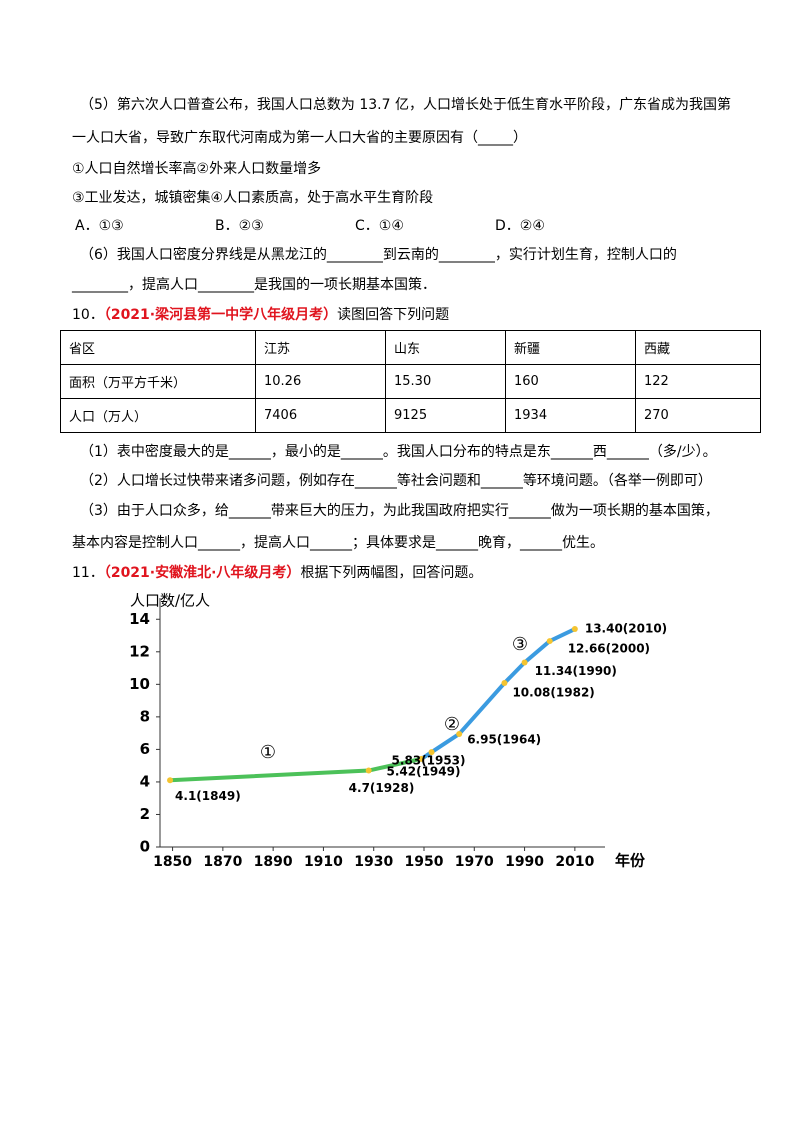 The image size is (800, 1132). Describe the element at coordinates (373, 862) in the screenshot. I see `x-tick-label: 1930` at that location.